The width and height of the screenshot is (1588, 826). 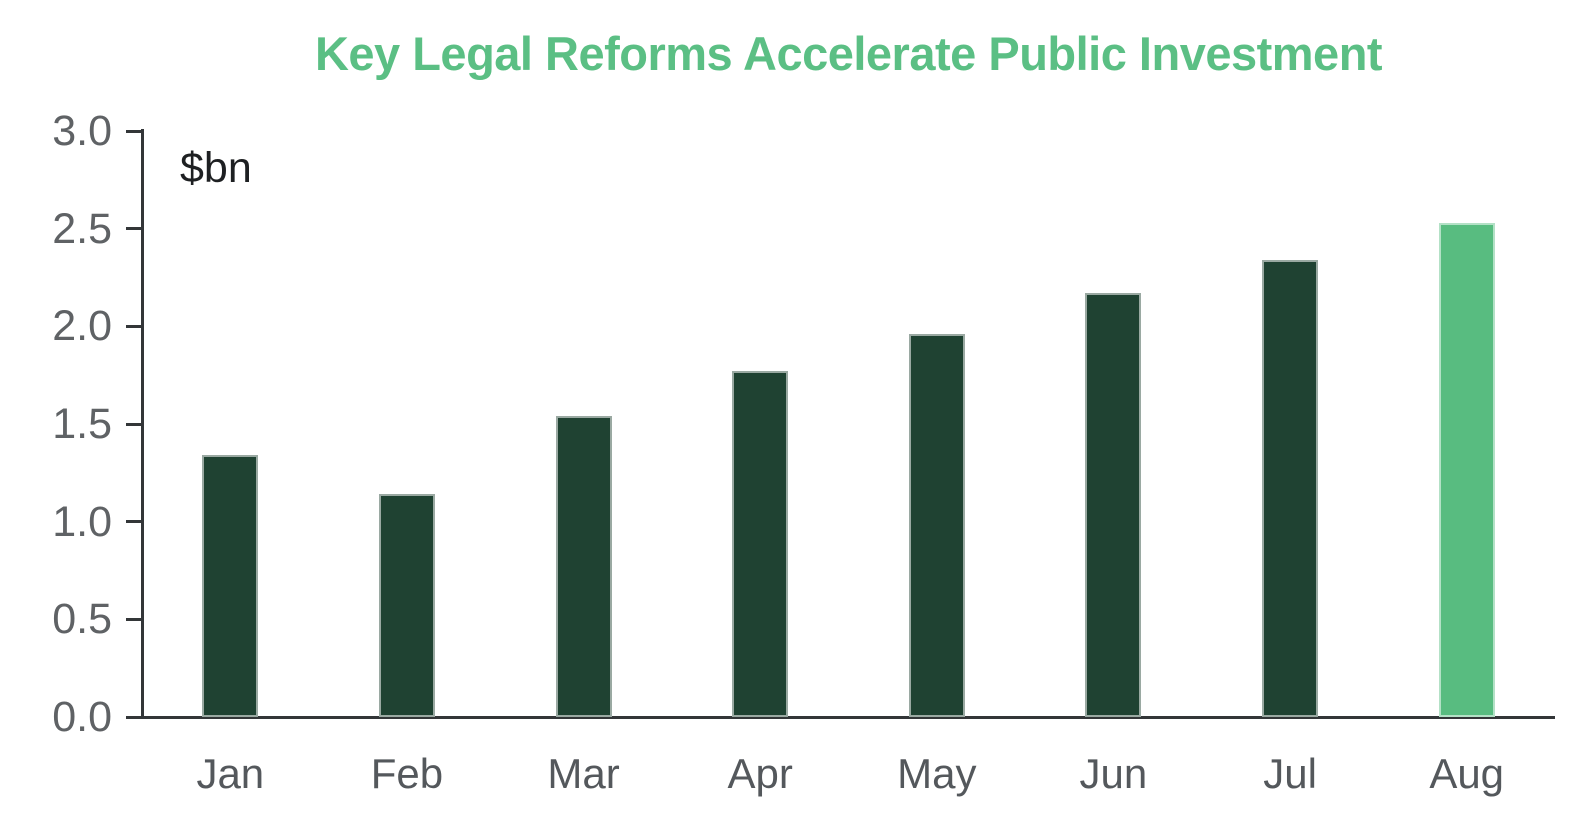 I want to click on y-tick-label-2.0: 2.0, so click(x=82, y=326).